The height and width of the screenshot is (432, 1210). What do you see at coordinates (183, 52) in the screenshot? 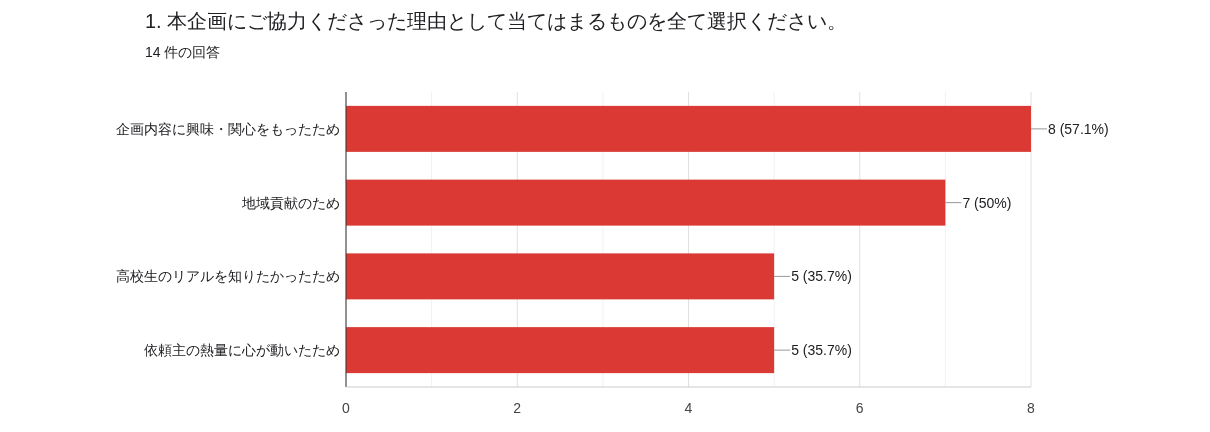
I see `subtitle: 14 件の回答` at bounding box center [183, 52].